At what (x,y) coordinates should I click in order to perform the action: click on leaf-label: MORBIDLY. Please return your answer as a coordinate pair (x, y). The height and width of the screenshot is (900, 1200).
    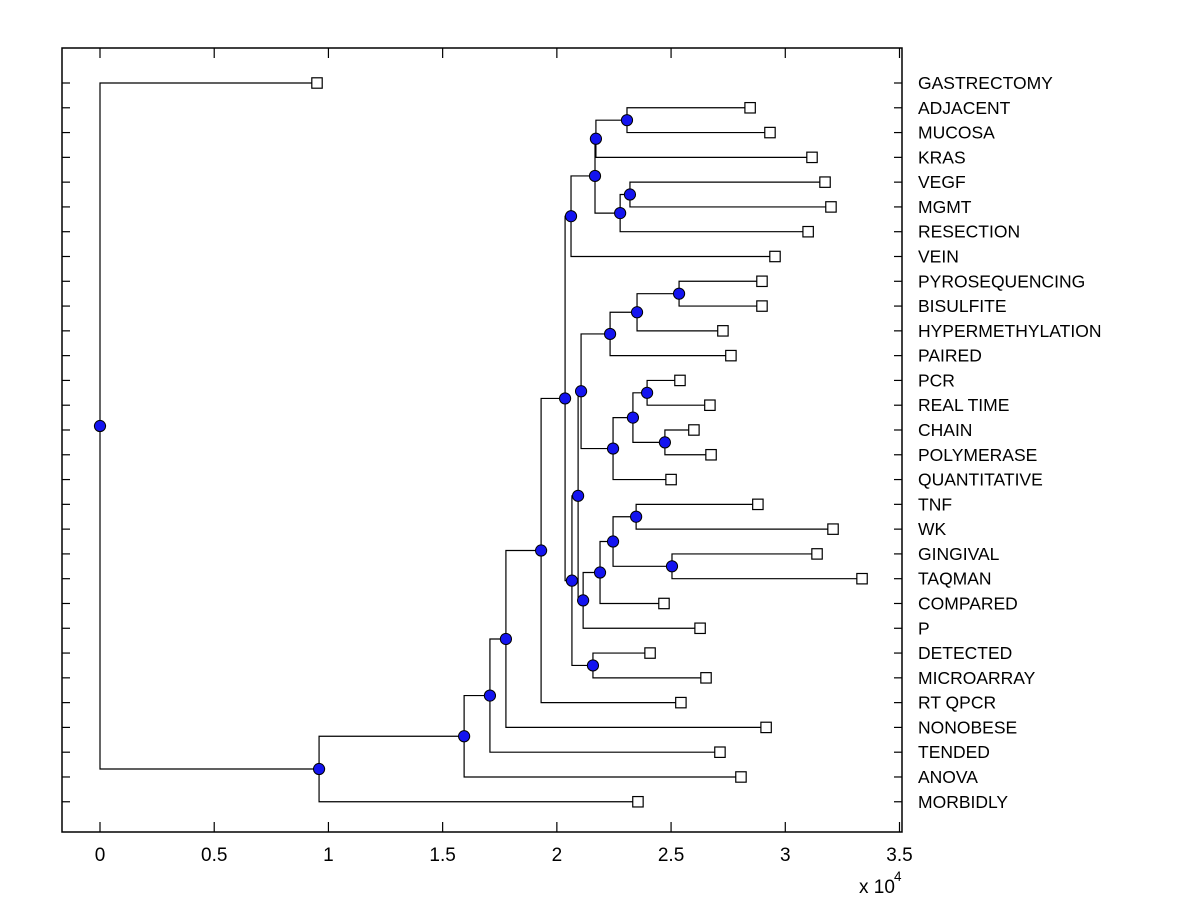
    Looking at the image, I should click on (963, 802).